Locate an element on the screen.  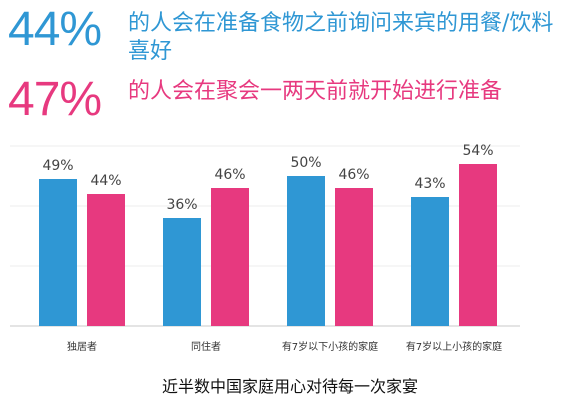
category-label: 有7岁以上小孩的家庭 is located at coordinates (454, 346).